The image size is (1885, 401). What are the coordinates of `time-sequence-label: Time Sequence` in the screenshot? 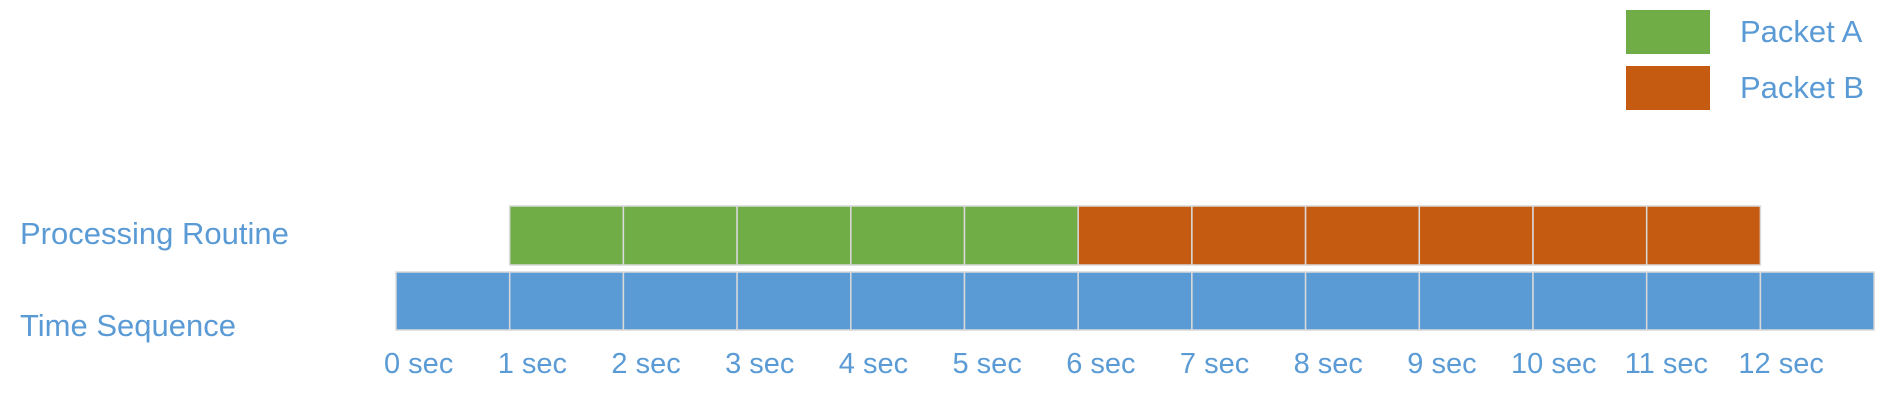 It's located at (128, 325).